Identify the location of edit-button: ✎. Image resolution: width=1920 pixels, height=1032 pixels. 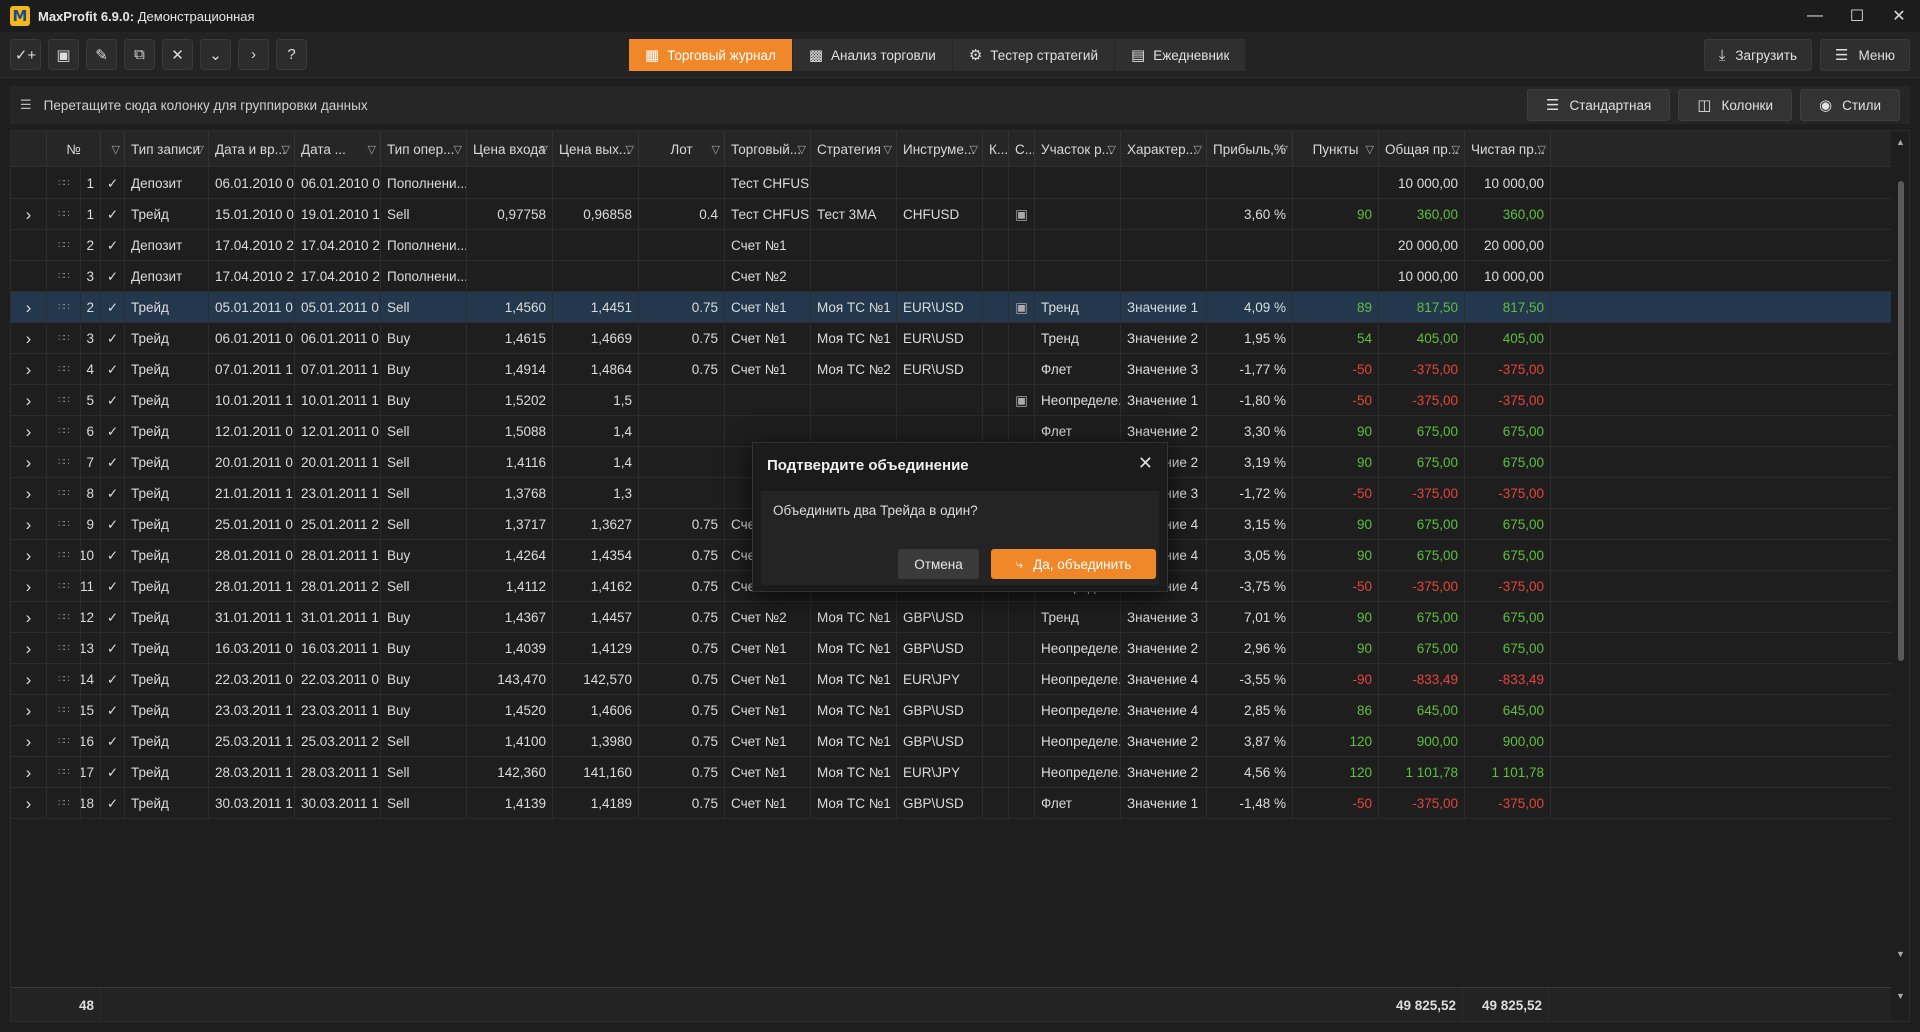
(101, 54).